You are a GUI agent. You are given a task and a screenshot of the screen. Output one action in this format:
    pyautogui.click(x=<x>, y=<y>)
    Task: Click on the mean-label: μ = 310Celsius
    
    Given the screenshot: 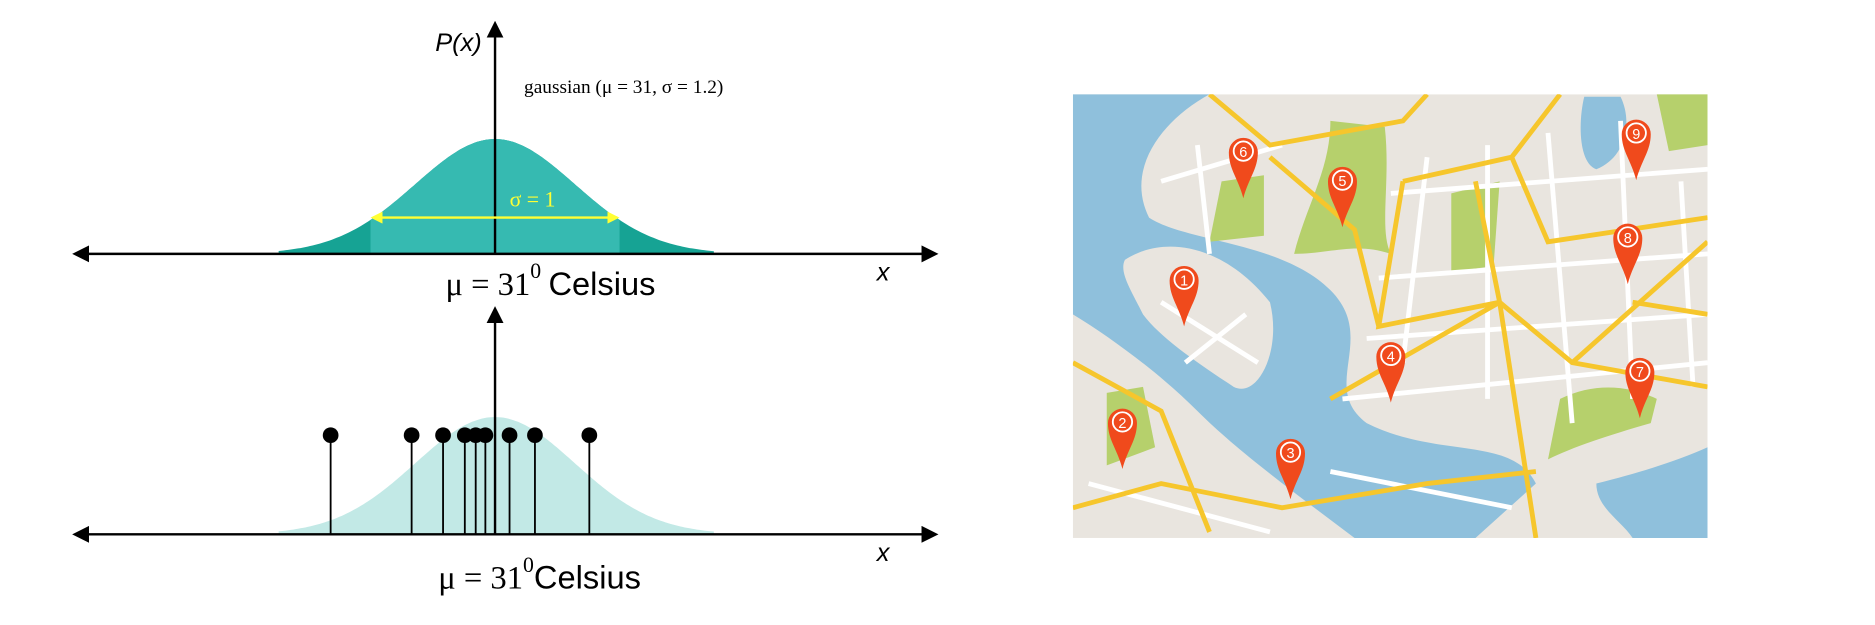 What is the action you would take?
    pyautogui.click(x=539, y=575)
    